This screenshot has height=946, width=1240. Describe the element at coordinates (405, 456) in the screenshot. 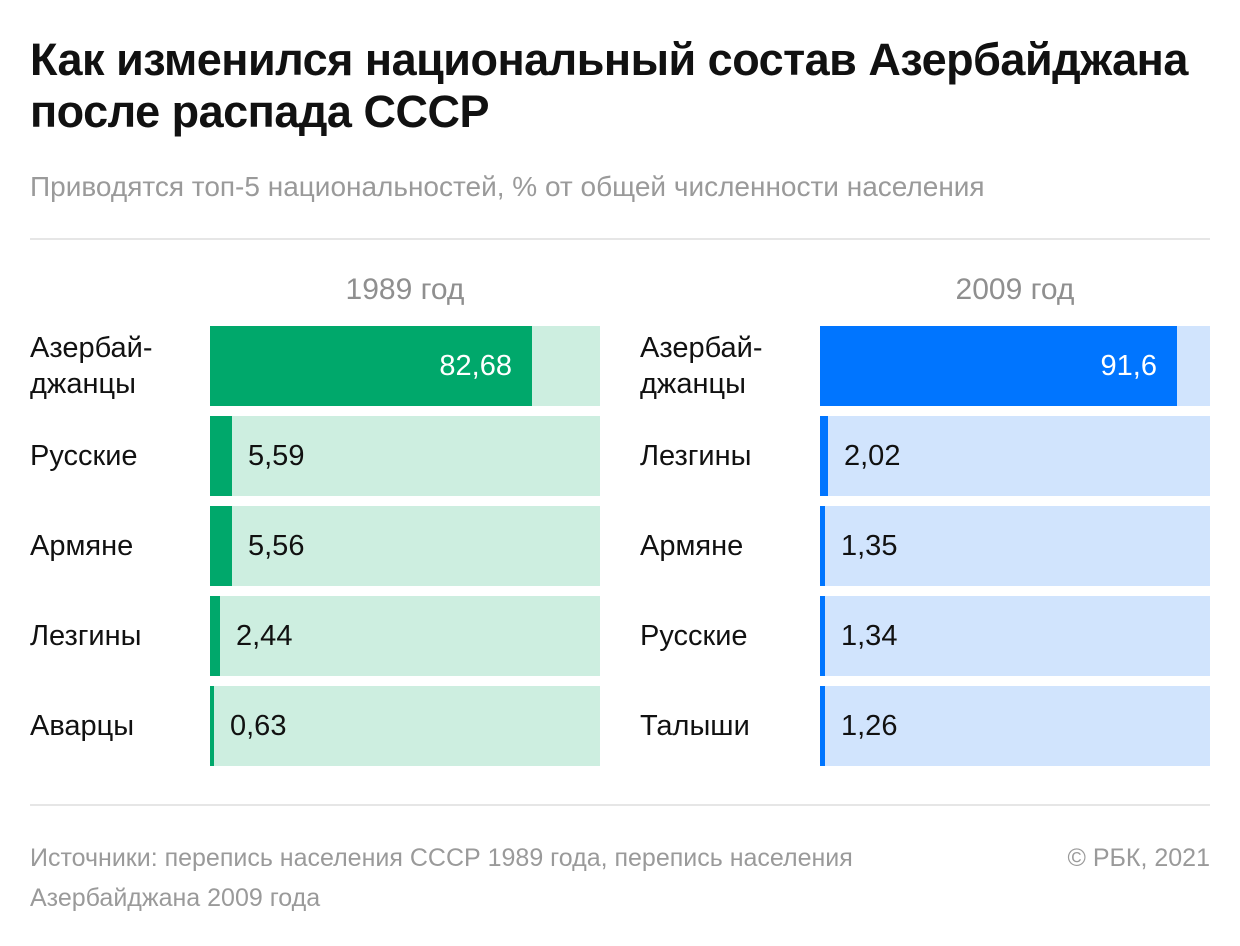

I see `bar-track: 5,59` at that location.